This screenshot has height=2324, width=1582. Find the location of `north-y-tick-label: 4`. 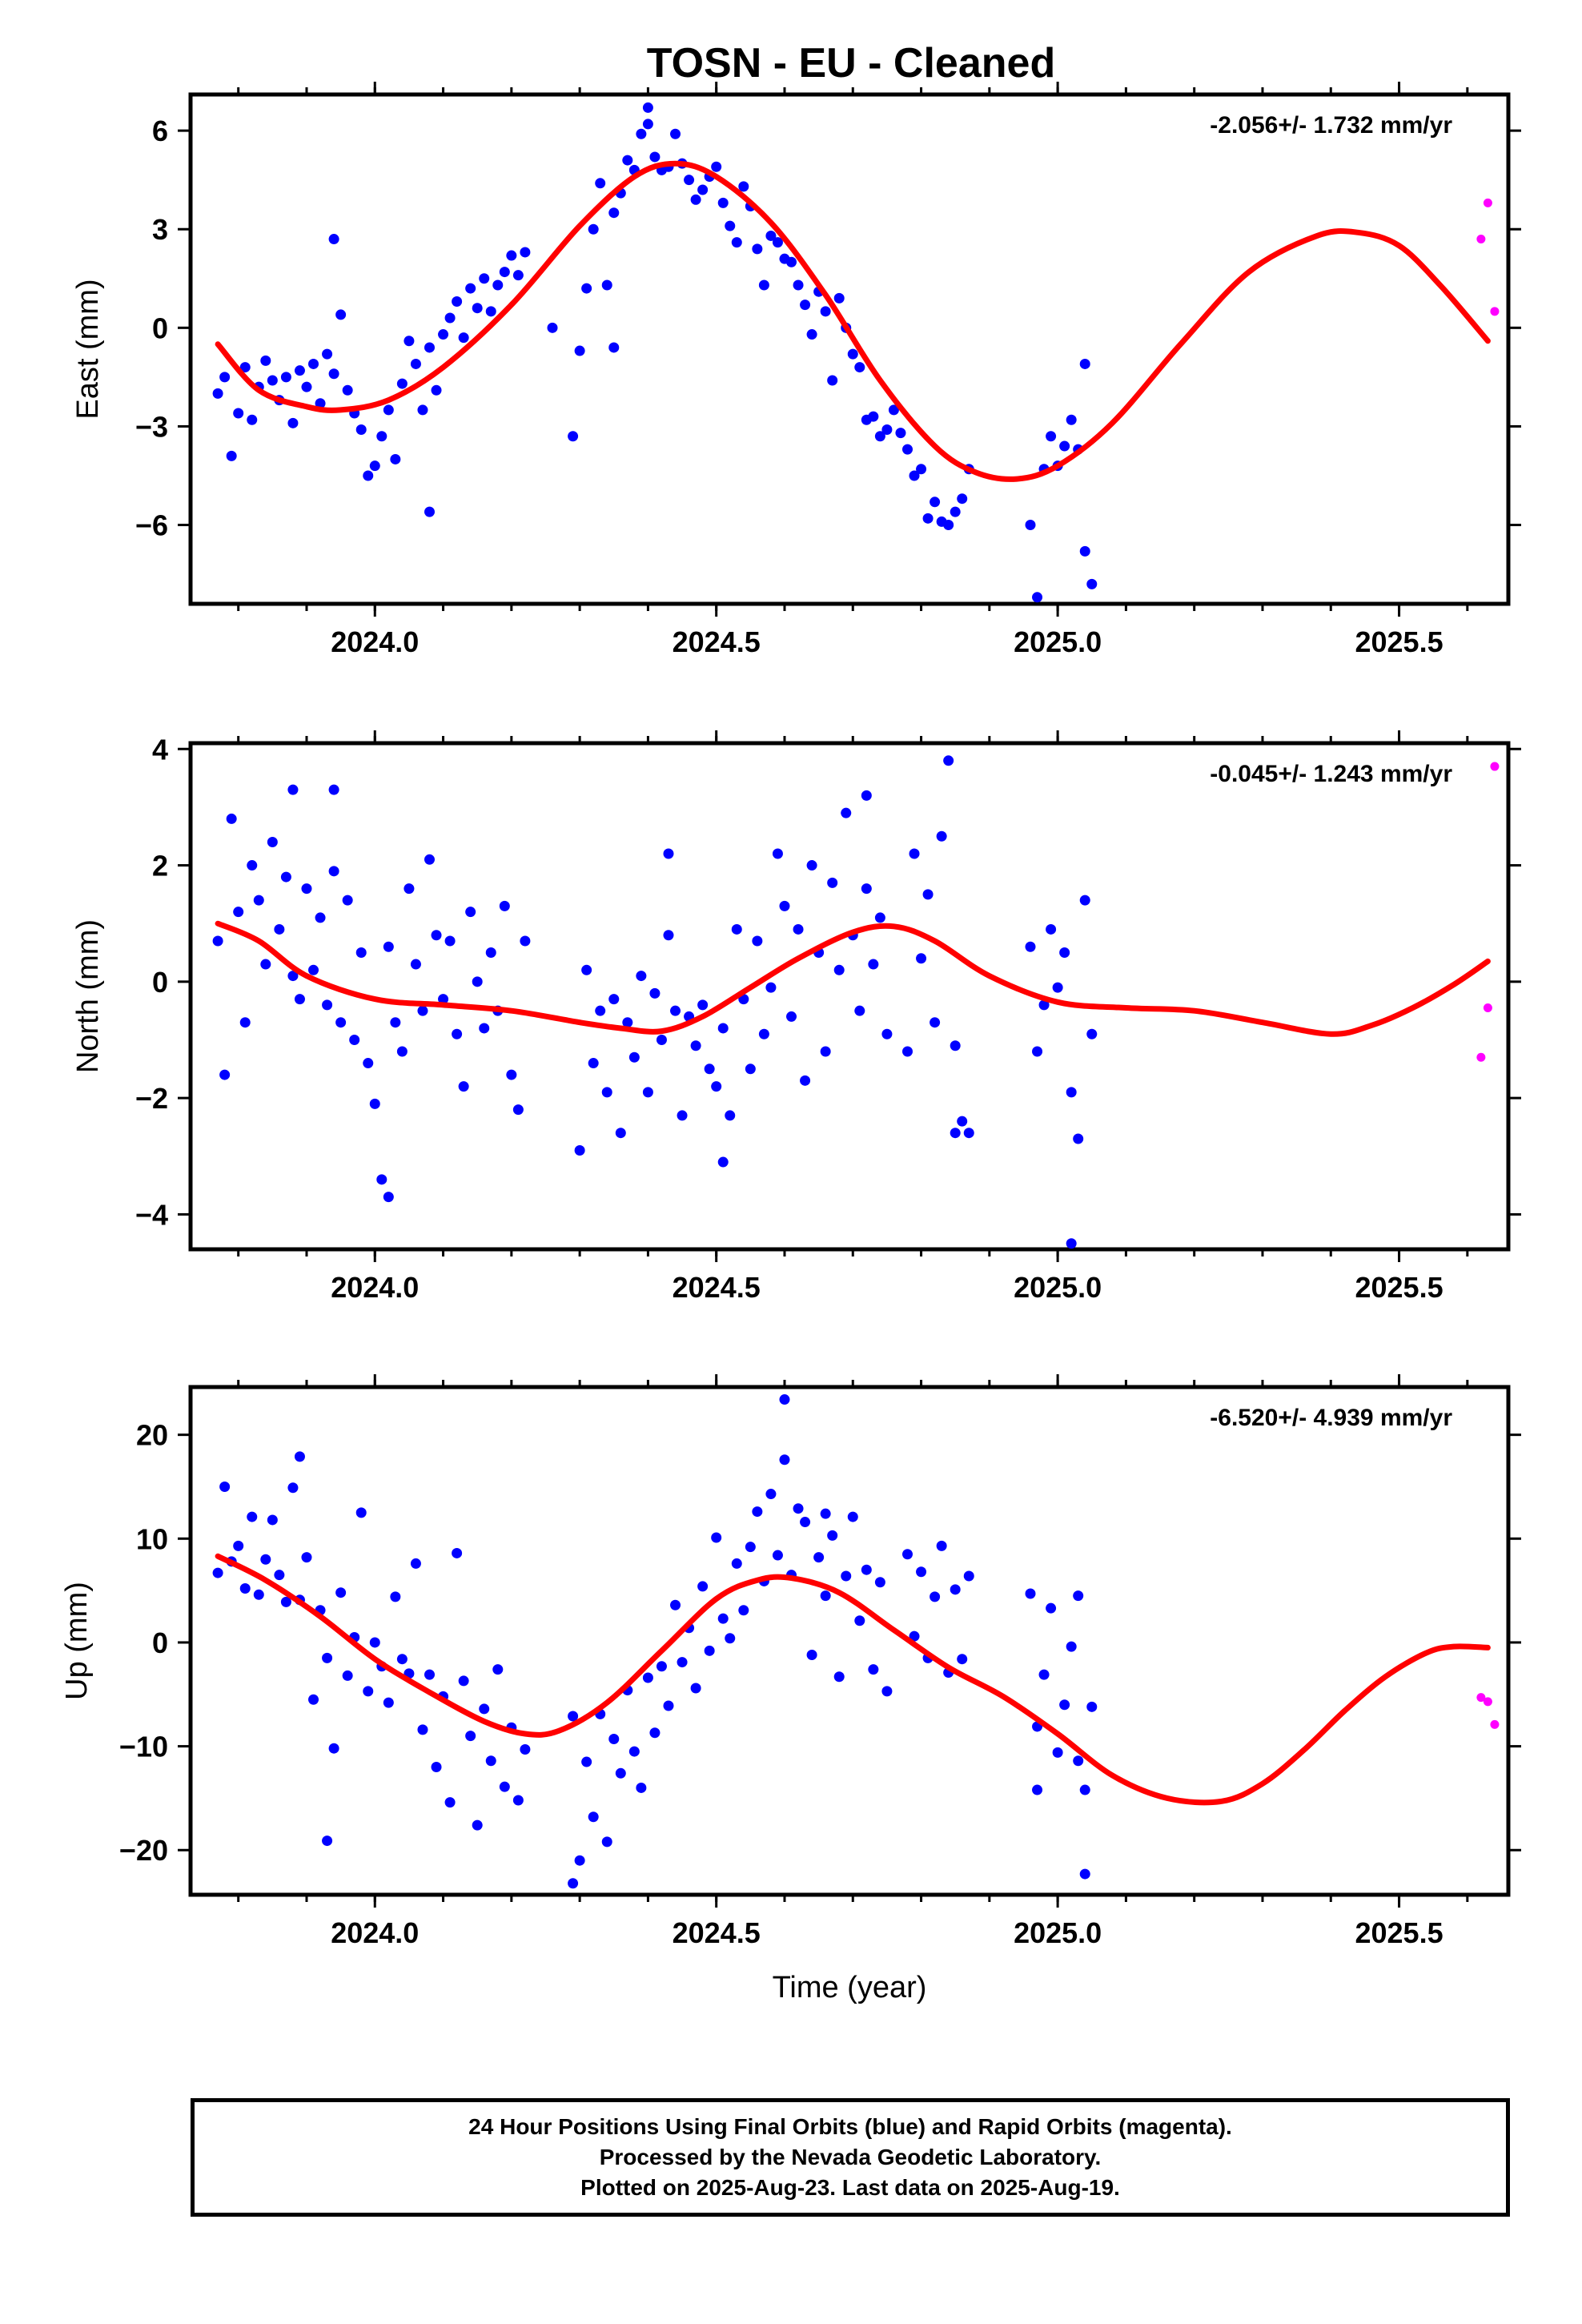

north-y-tick-label: 4 is located at coordinates (160, 749).